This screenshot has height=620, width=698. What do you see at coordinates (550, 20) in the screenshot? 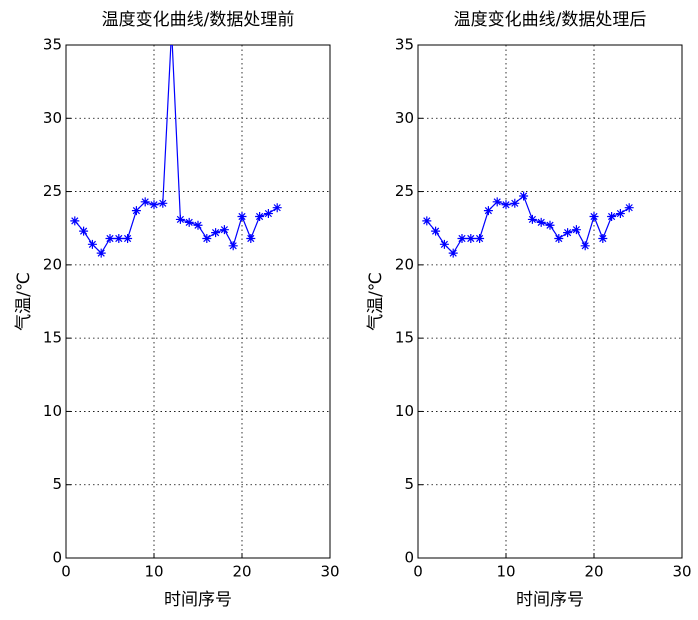
I see `chart-title: 温度变化曲线/数据处理后` at bounding box center [550, 20].